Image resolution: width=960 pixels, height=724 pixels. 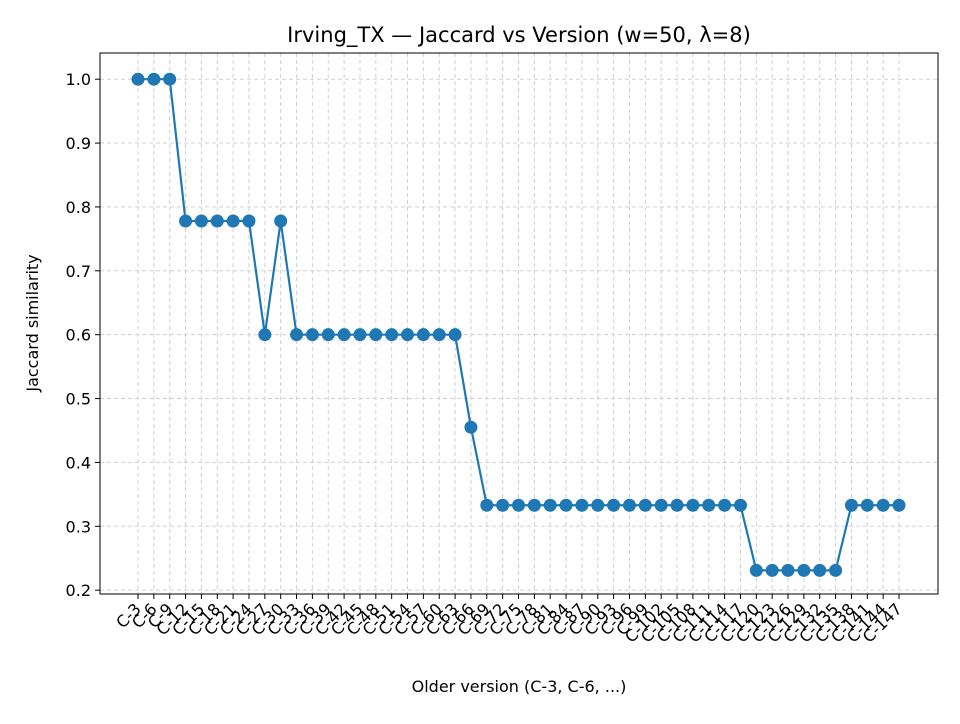 What do you see at coordinates (32, 323) in the screenshot?
I see `y-axis-label: Jaccard similarity` at bounding box center [32, 323].